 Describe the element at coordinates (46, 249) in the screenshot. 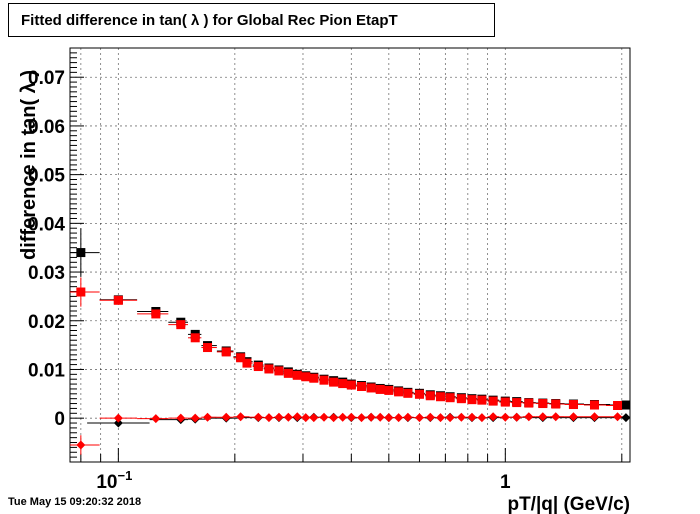

I see `y-tick-labels: 0 0.01 0.02 0.03 0.04 0.05 0.06 0.07` at that location.